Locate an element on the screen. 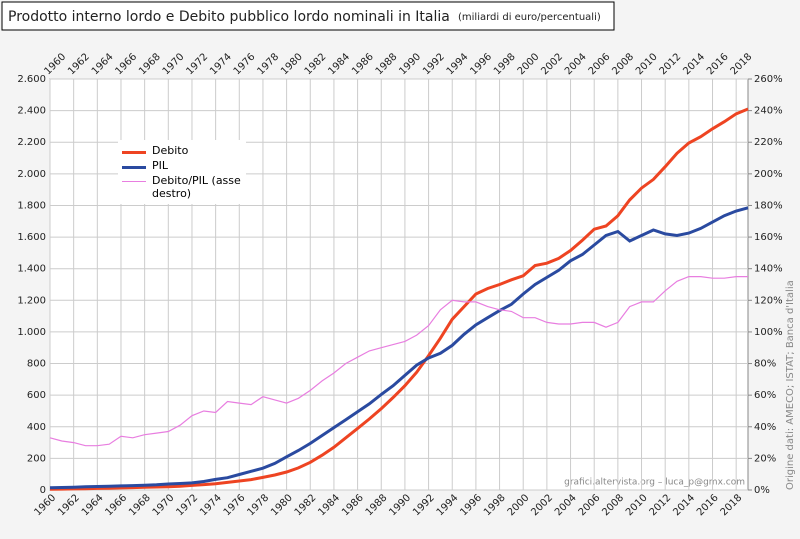 The height and width of the screenshot is (539, 800). x-tick-label: 1978 is located at coordinates (258, 505).